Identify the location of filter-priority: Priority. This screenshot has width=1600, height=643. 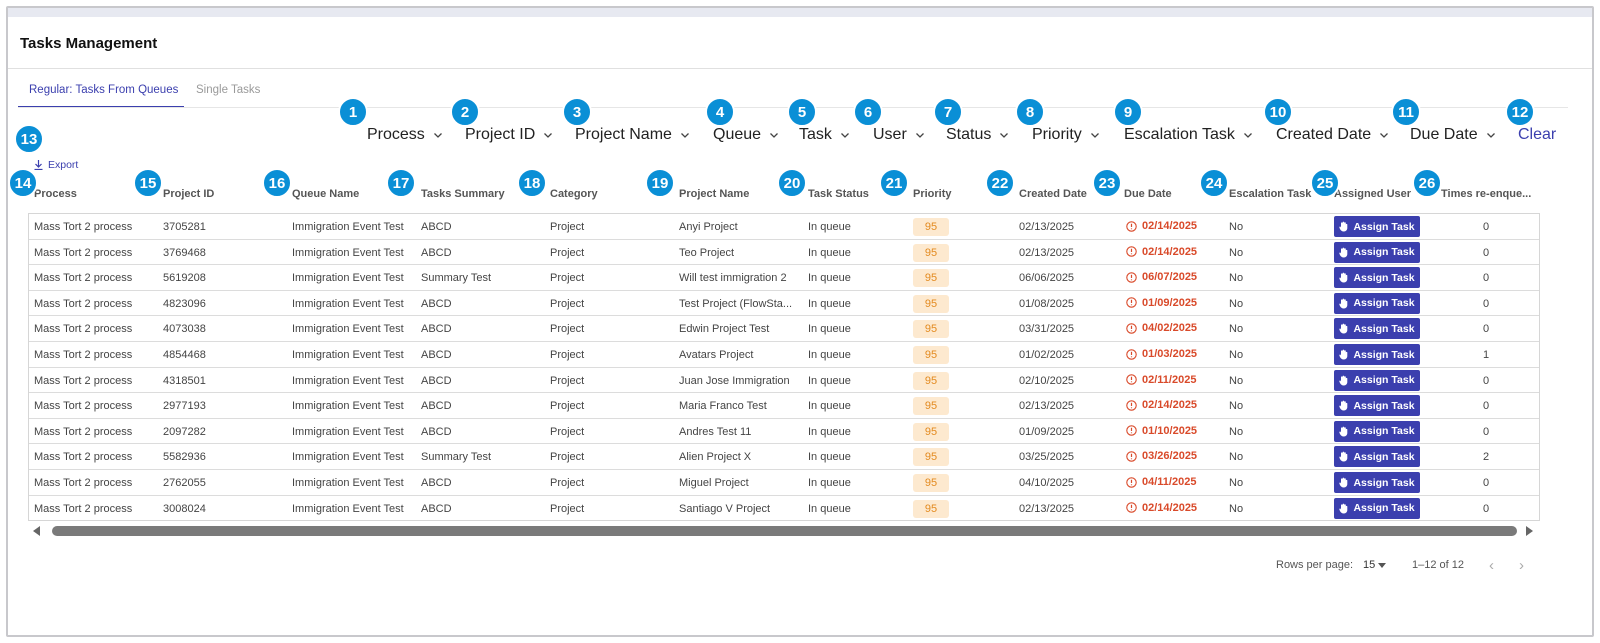
(1066, 135).